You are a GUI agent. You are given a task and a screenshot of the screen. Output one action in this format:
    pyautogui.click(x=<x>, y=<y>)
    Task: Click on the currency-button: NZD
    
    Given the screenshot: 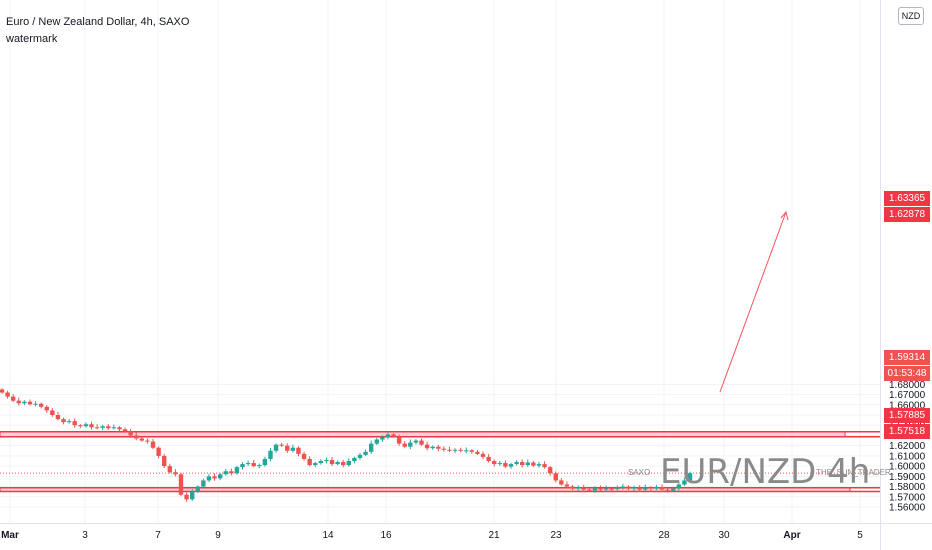 What is the action you would take?
    pyautogui.click(x=911, y=16)
    